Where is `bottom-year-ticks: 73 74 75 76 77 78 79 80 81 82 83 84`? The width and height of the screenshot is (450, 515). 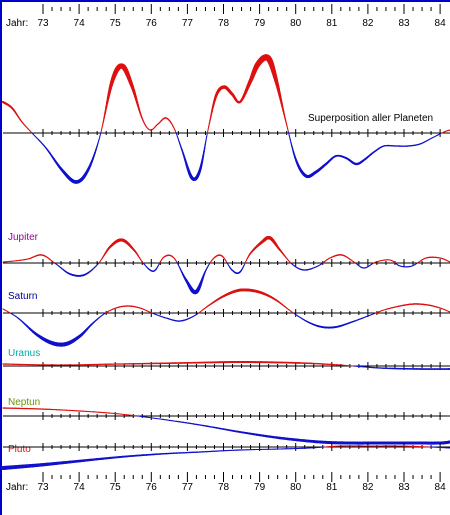
bottom-year-ticks: 73 74 75 76 77 78 79 80 81 82 83 84 is located at coordinates (241, 482).